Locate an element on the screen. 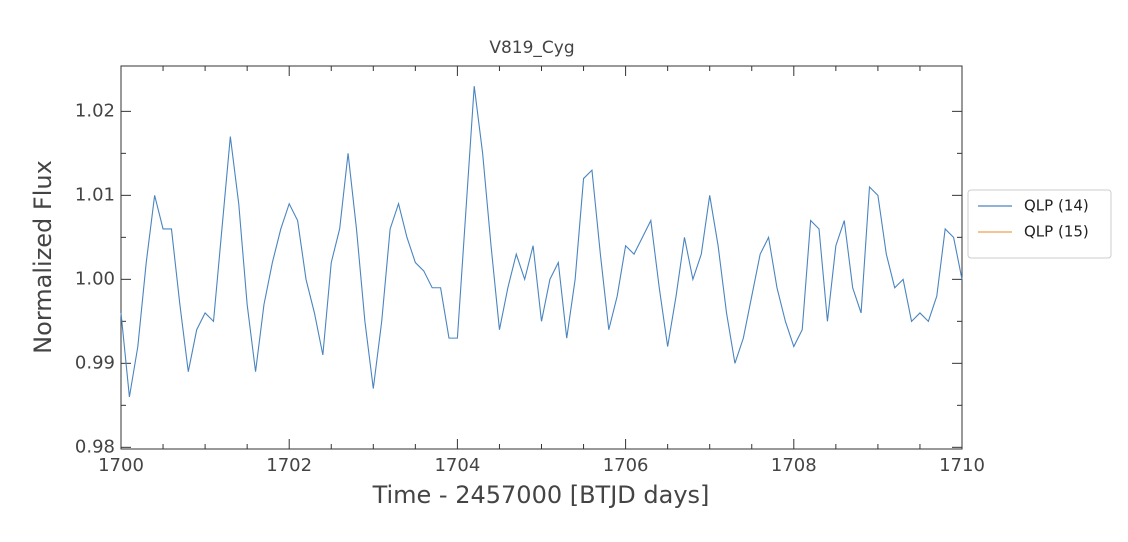  y-axis-label: Normalized Flux is located at coordinates (43, 257).